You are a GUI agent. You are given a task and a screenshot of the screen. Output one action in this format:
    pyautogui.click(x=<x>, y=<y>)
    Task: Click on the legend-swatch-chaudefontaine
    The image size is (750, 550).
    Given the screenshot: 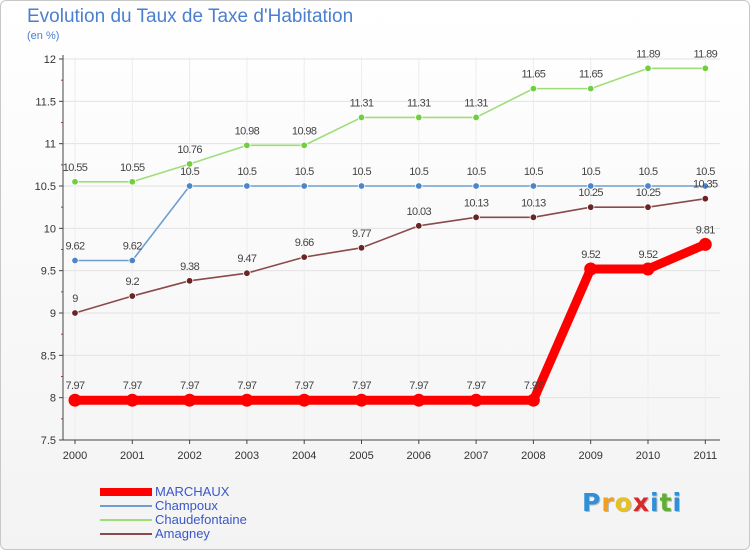 What is the action you would take?
    pyautogui.click(x=126, y=520)
    